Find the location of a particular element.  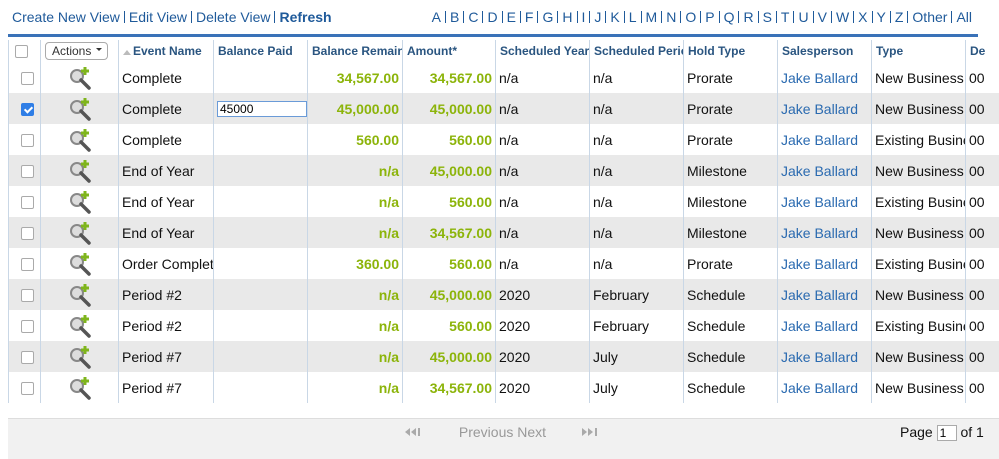

letter-link: F is located at coordinates (529, 17).